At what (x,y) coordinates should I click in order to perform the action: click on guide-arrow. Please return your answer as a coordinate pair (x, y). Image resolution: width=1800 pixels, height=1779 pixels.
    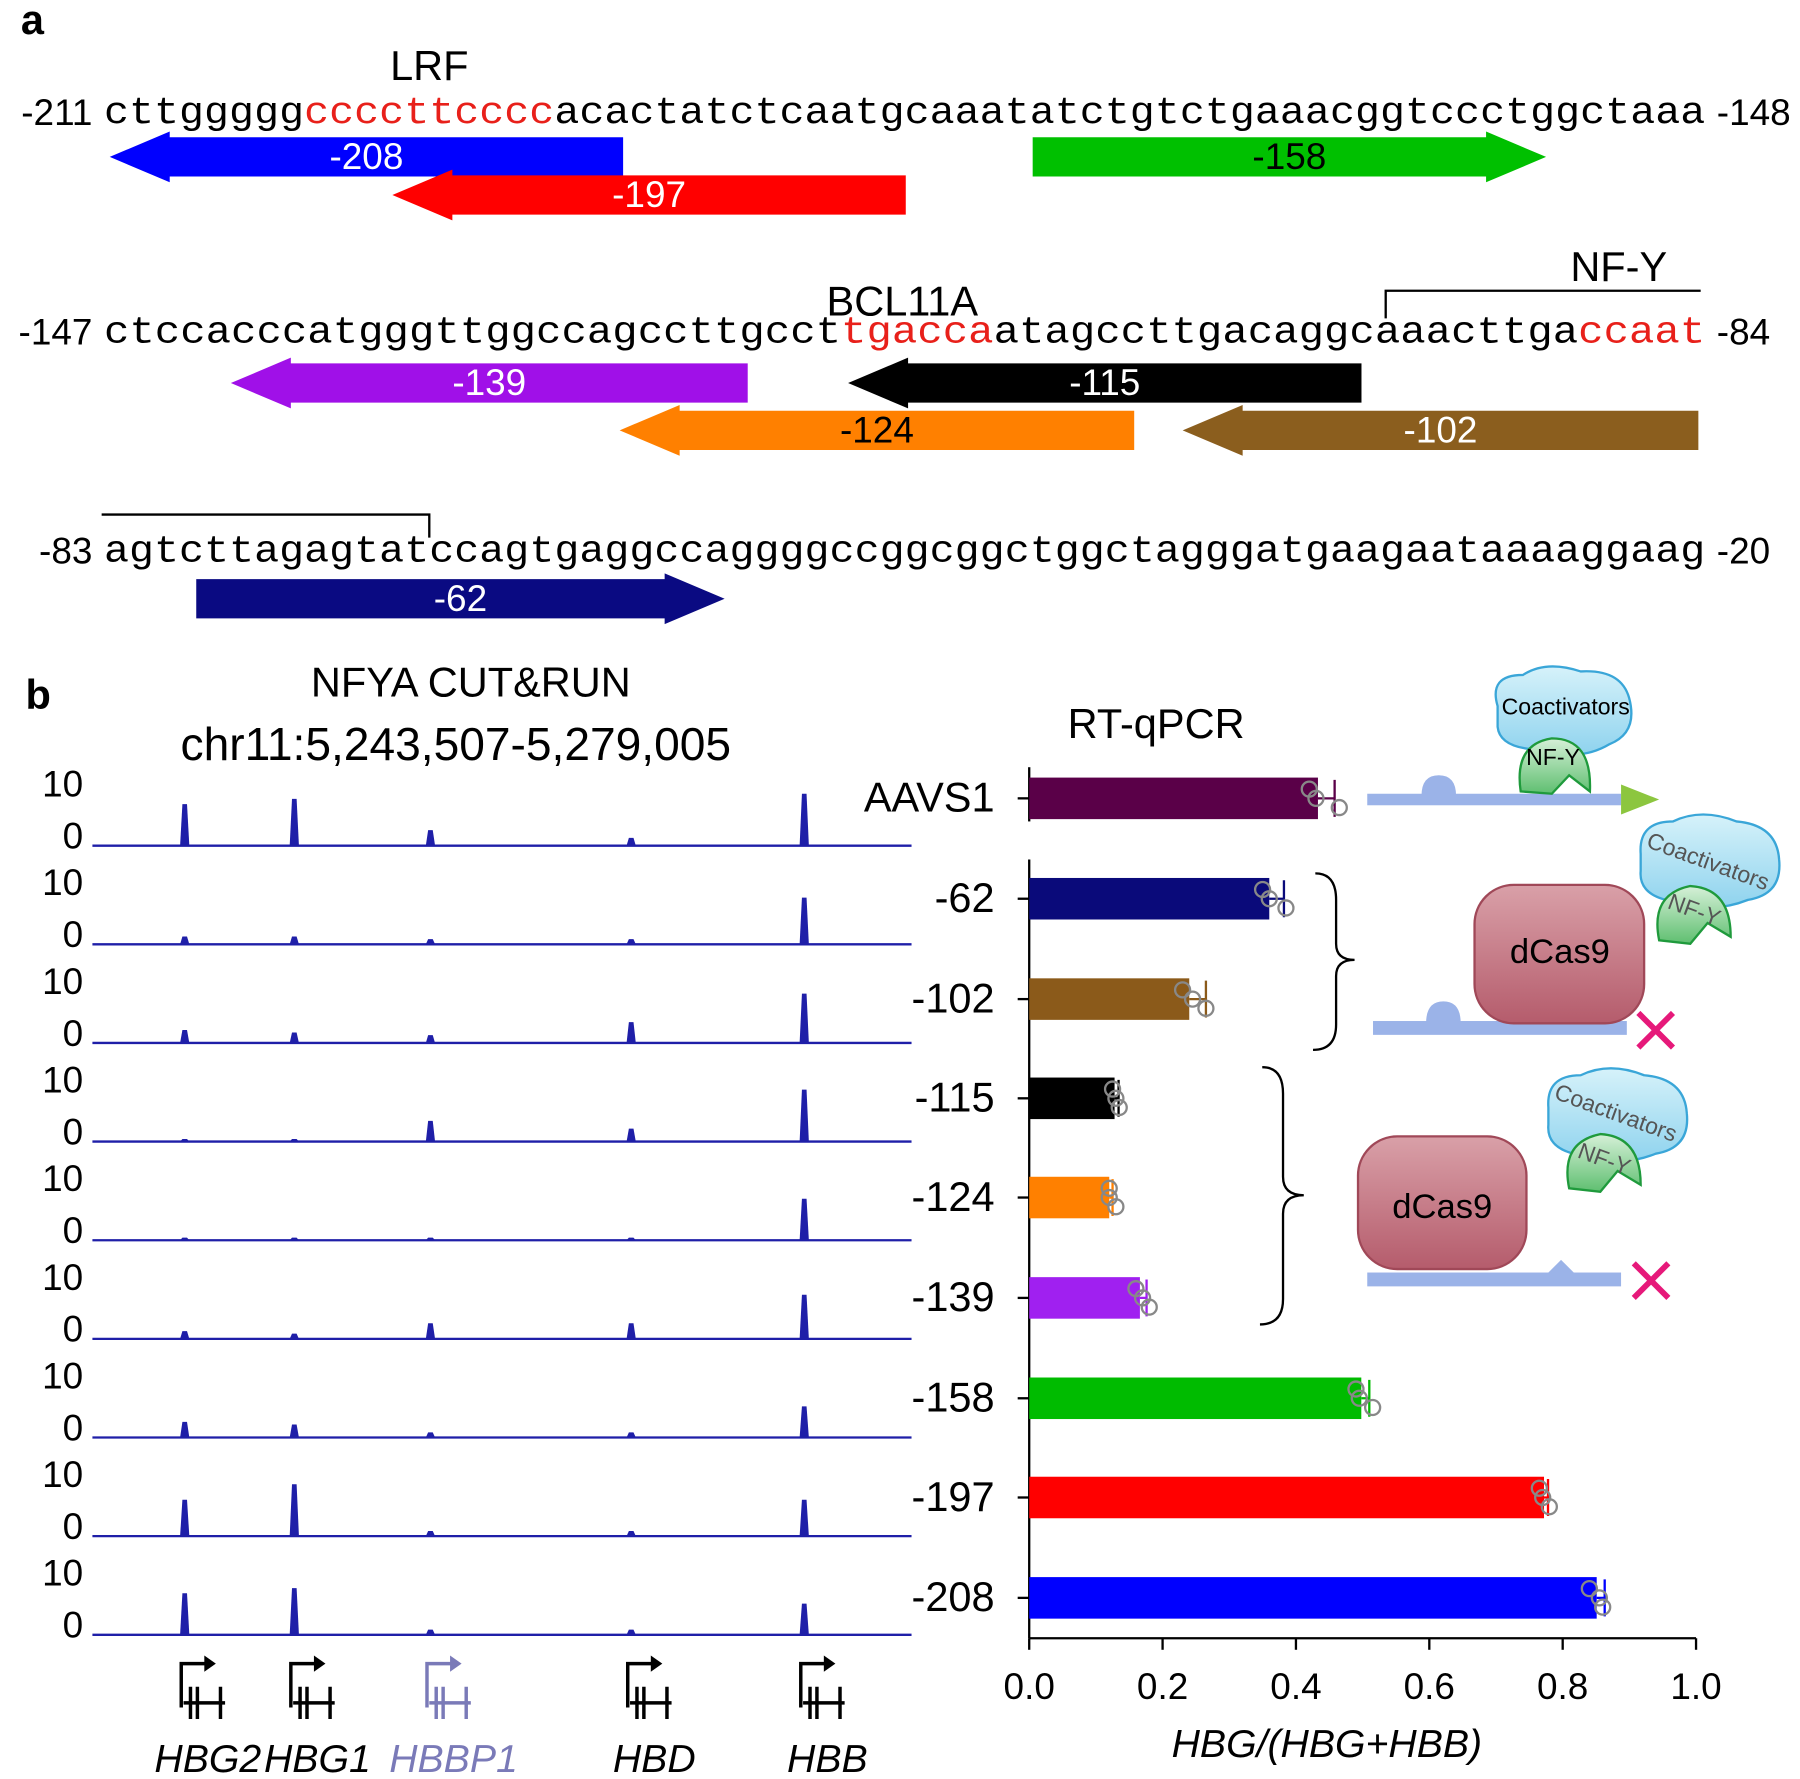
    Looking at the image, I should click on (460, 599).